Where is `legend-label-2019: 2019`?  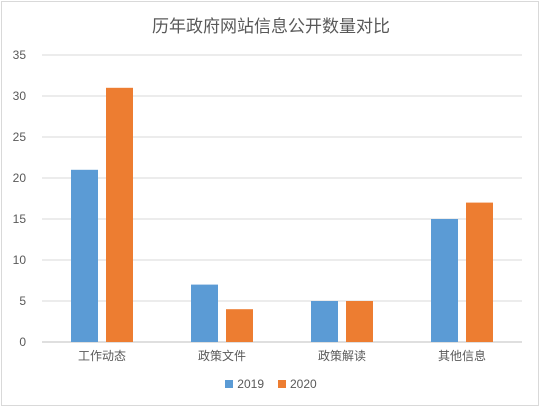
legend-label-2019: 2019 is located at coordinates (250, 384).